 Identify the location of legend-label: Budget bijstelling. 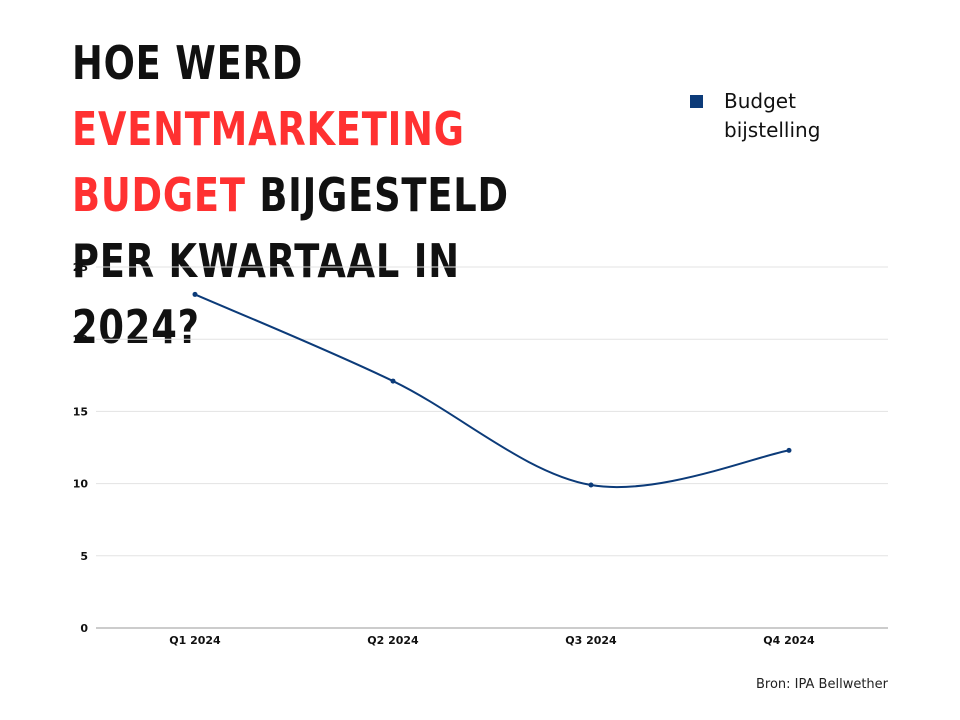
(772, 115).